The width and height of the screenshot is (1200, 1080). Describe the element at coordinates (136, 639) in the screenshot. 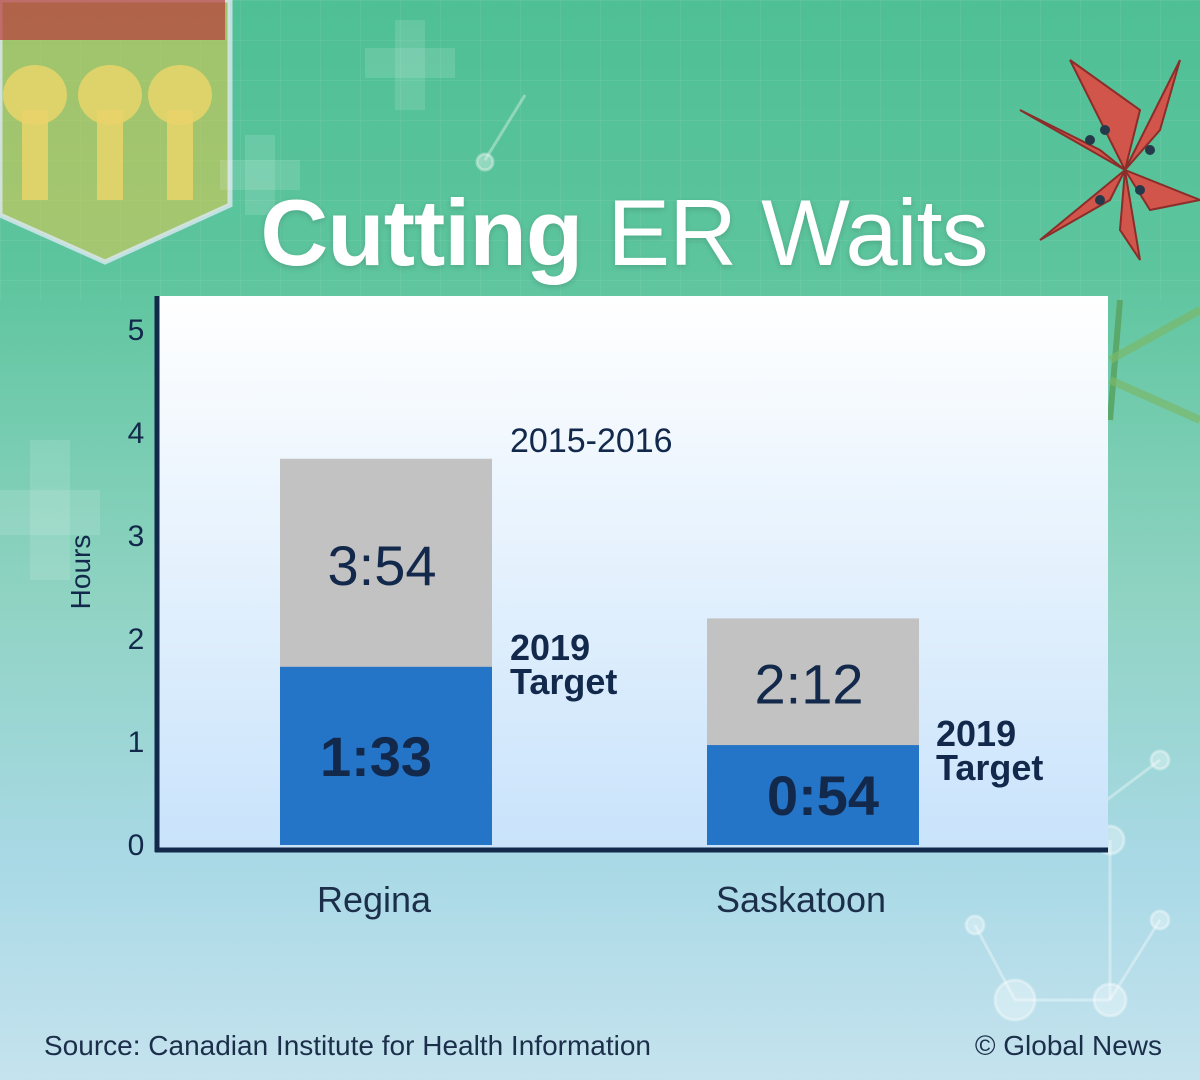

I see `y-tick-label: 2` at that location.